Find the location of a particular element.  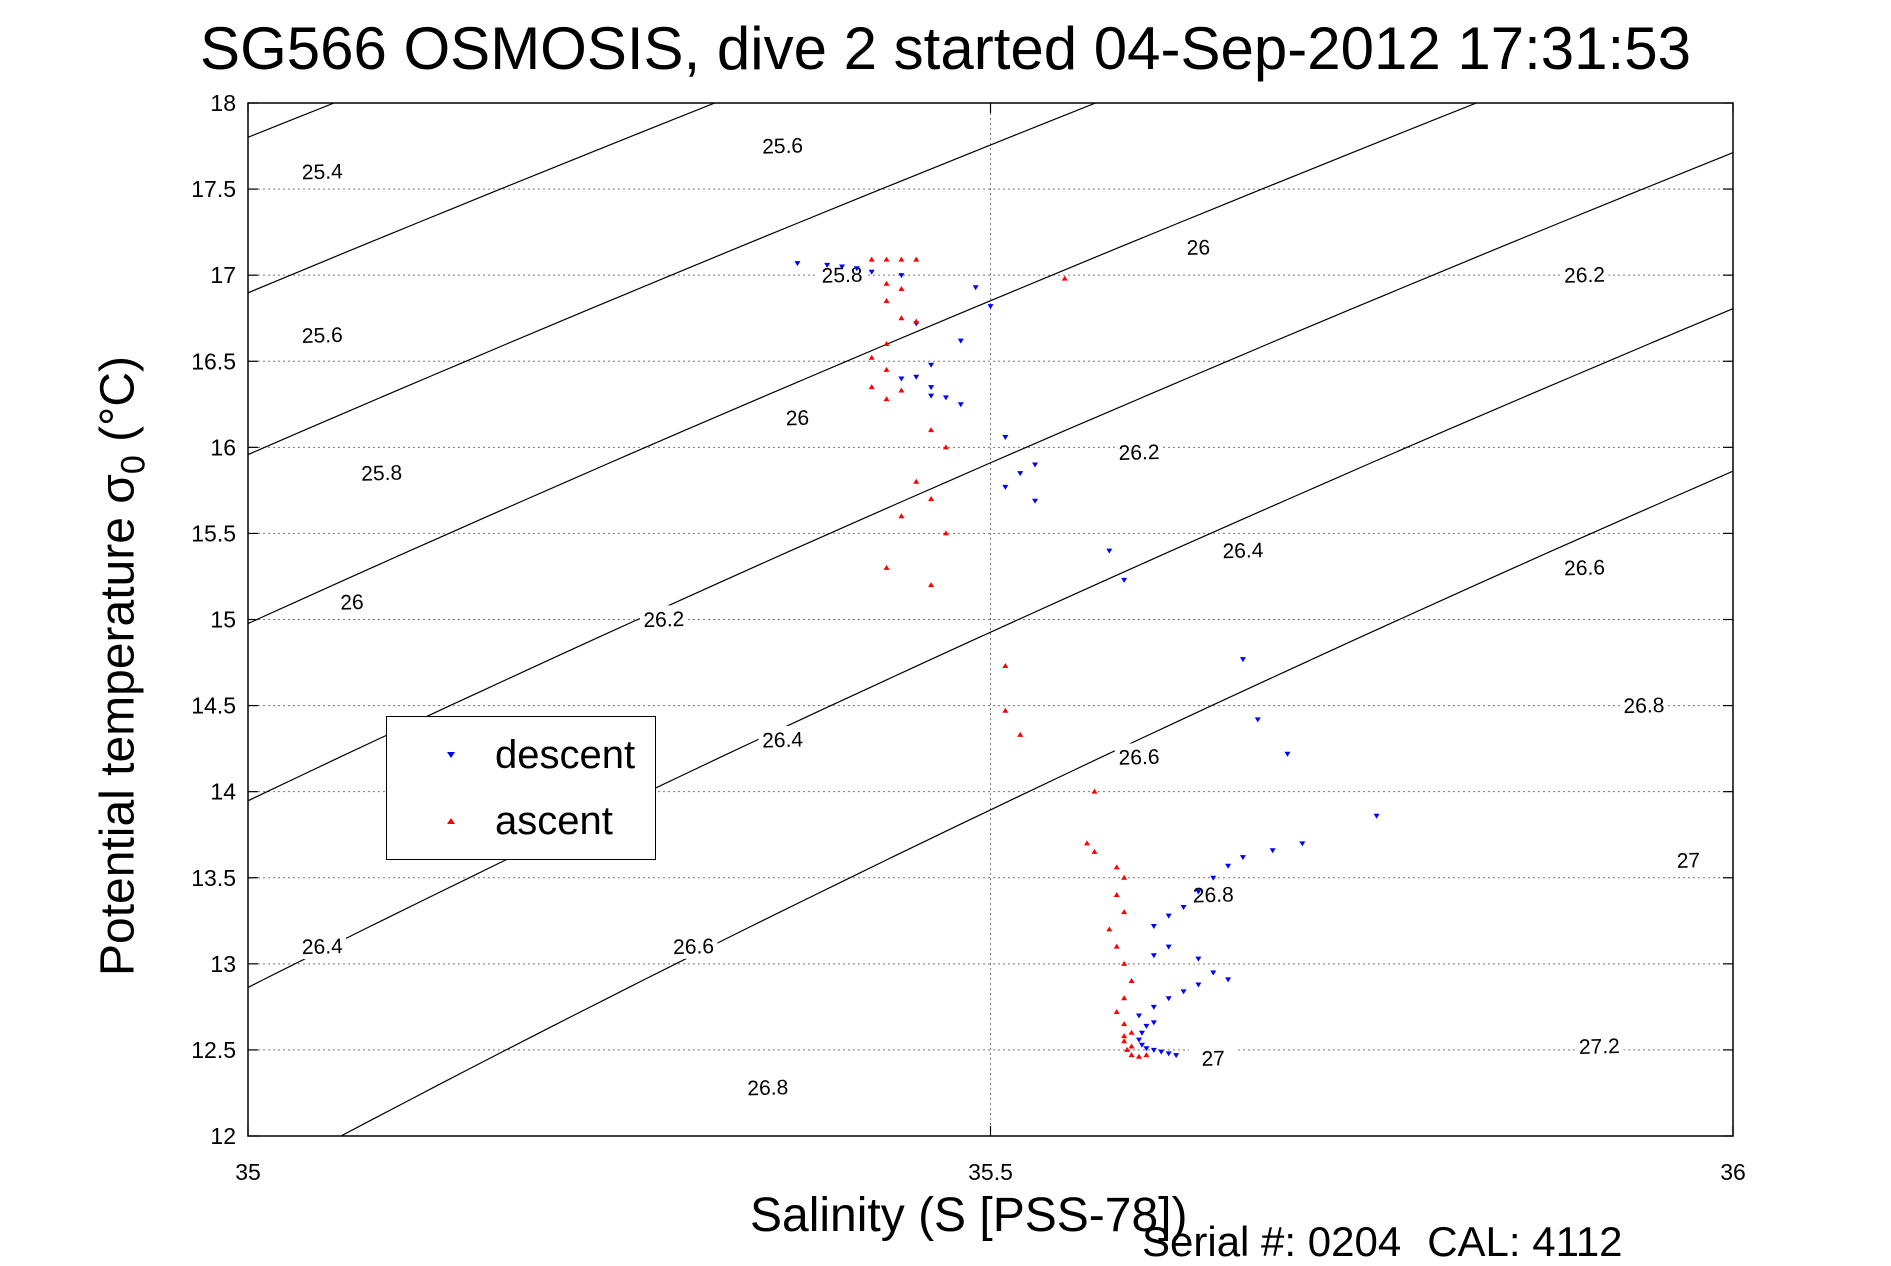

y-tick-label: 12.5 is located at coordinates (213, 1050).